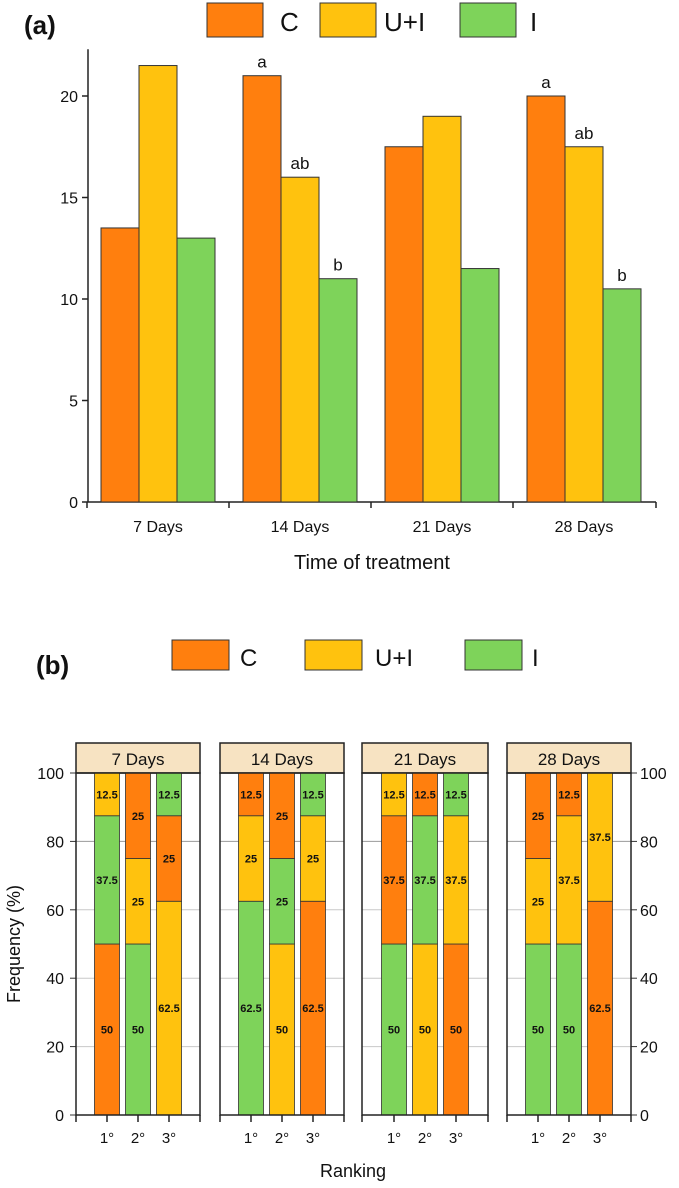 Image resolution: width=679 pixels, height=1188 pixels. Describe the element at coordinates (55, 979) in the screenshot. I see `y-tick-label-left: 40` at that location.